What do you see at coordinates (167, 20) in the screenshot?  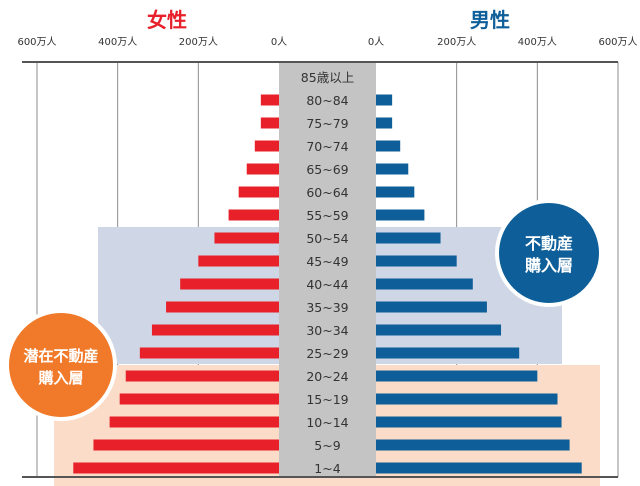 I see `female-title: 女性` at bounding box center [167, 20].